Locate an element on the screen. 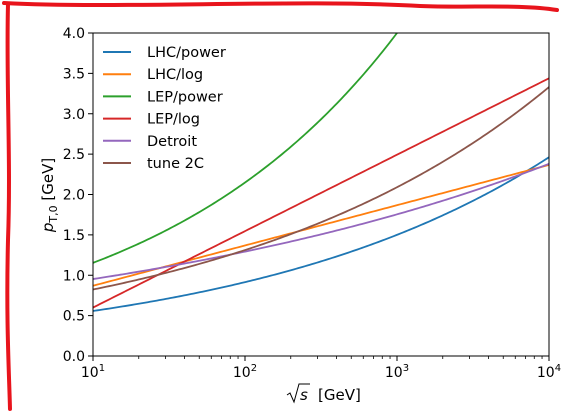  legend-label: LHC/log is located at coordinates (175, 75).